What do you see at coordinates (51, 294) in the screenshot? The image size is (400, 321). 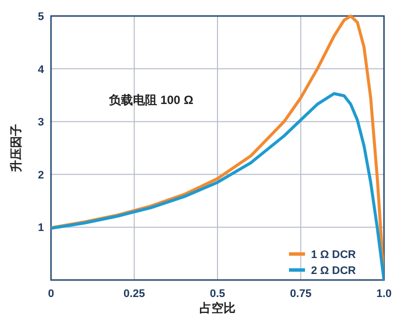 I see `x-tick-label: 0` at bounding box center [51, 294].